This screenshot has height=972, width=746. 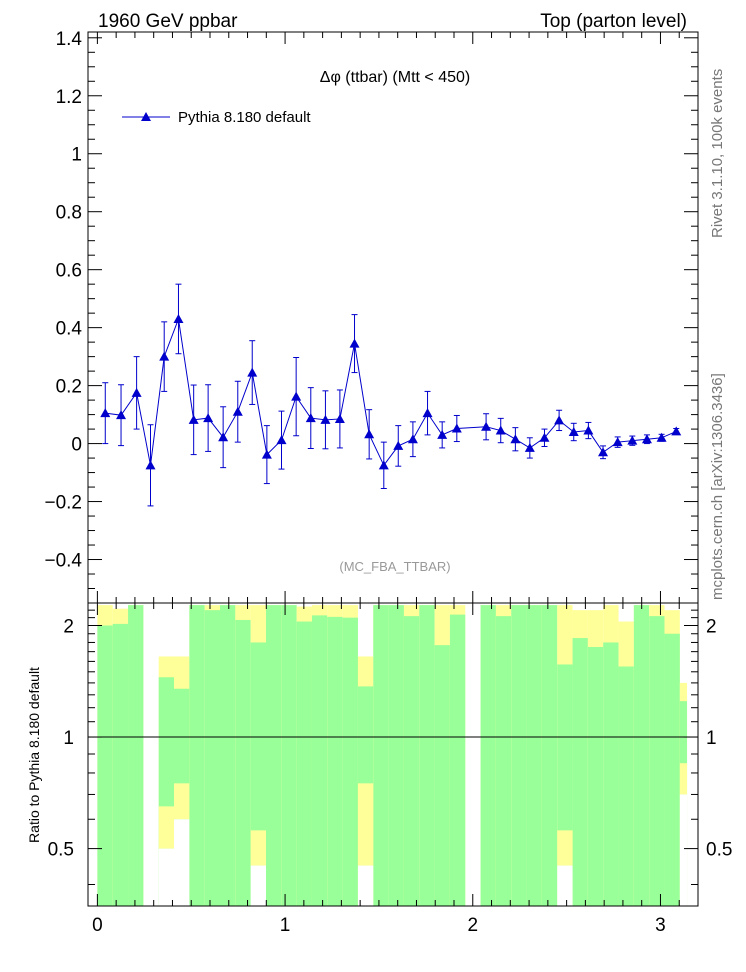 I want to click on energy-label: 1960 GeV ppbar, so click(x=168, y=21).